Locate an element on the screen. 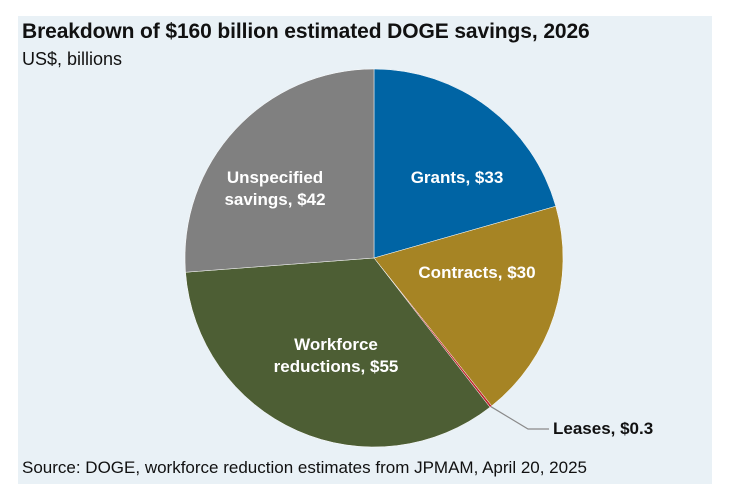 The width and height of the screenshot is (736, 504). adjacent-panel-edge is located at coordinates (726, 252).